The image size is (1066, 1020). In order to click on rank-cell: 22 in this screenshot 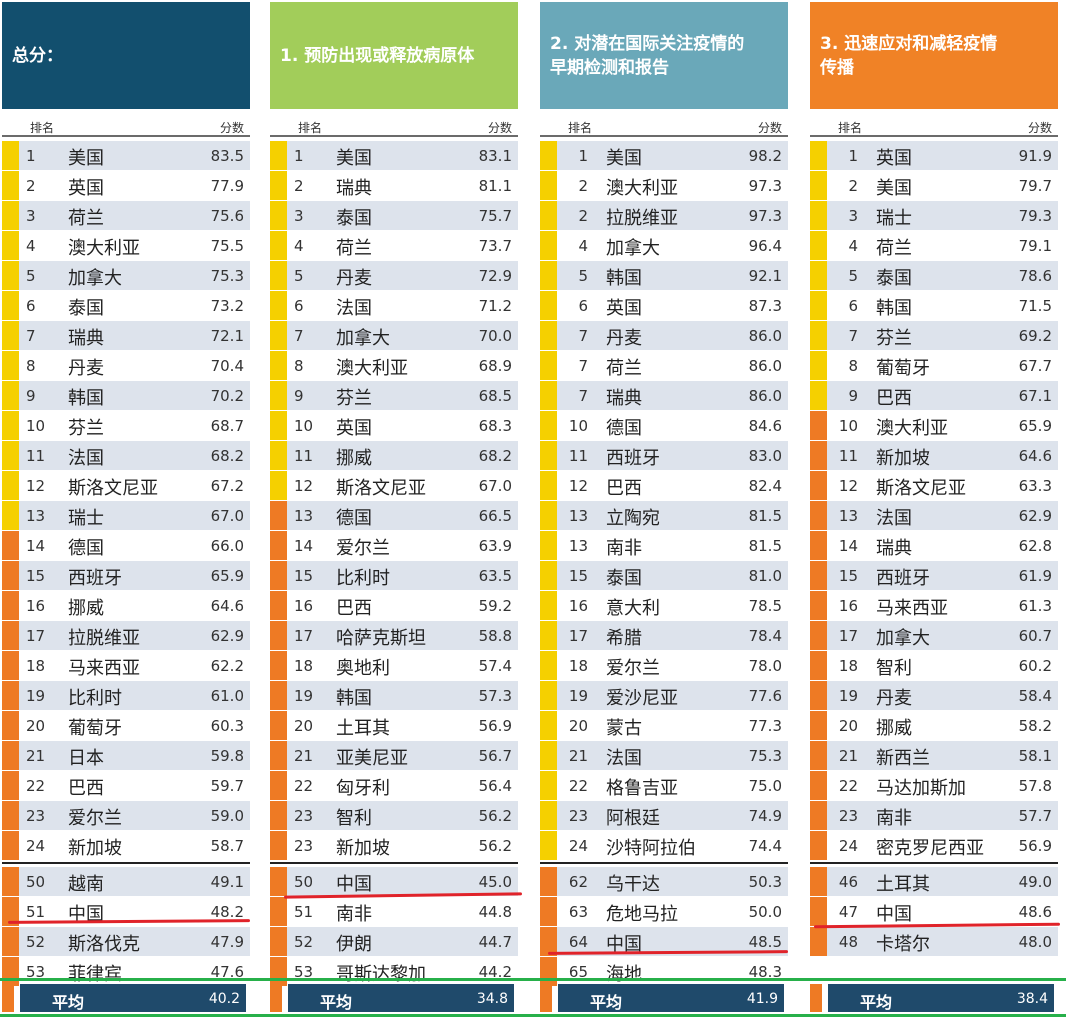, I will do `click(848, 786)`.